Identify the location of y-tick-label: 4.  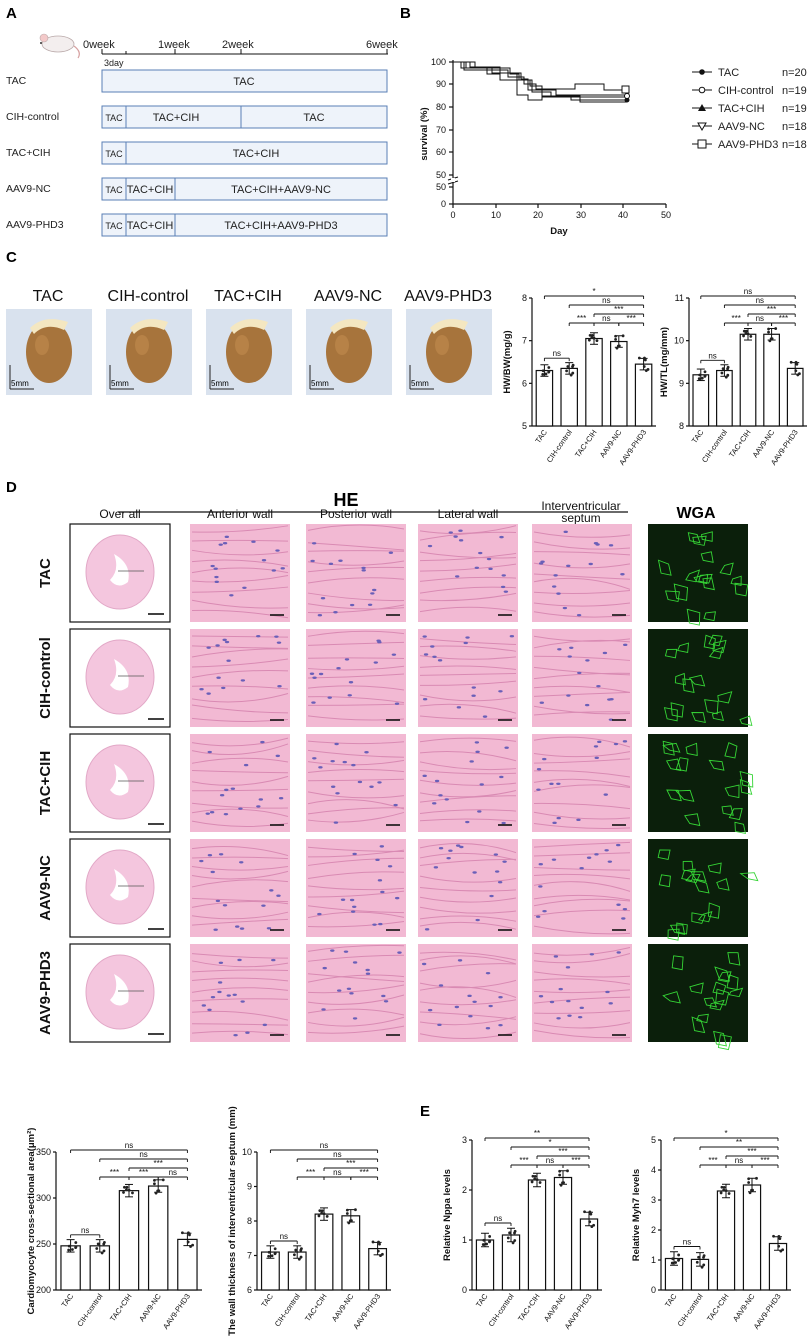
(653, 1170).